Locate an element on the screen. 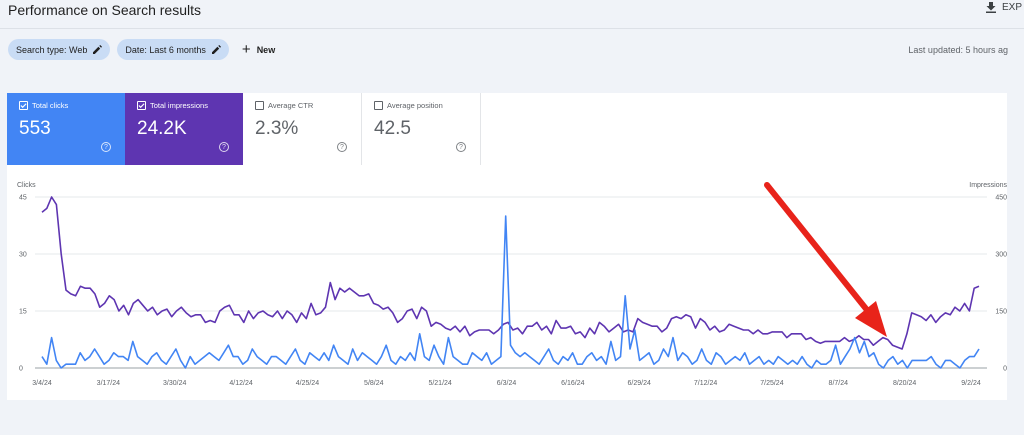 This screenshot has width=1024, height=435. x-tick-label: 6/3/24 is located at coordinates (507, 383).